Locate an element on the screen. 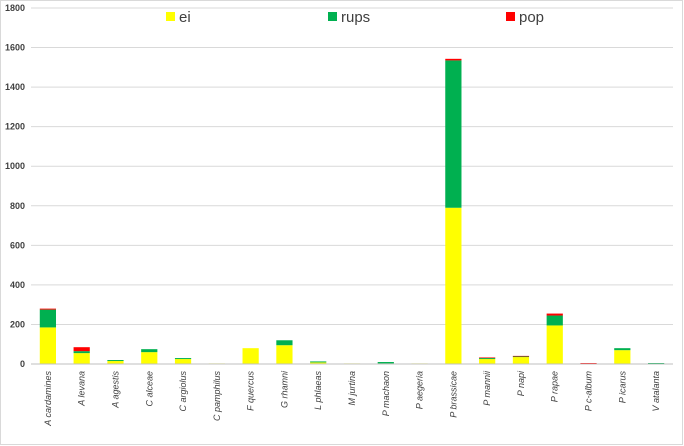 Image resolution: width=684 pixels, height=446 pixels. bar-ei-l-phlaeas is located at coordinates (318, 363).